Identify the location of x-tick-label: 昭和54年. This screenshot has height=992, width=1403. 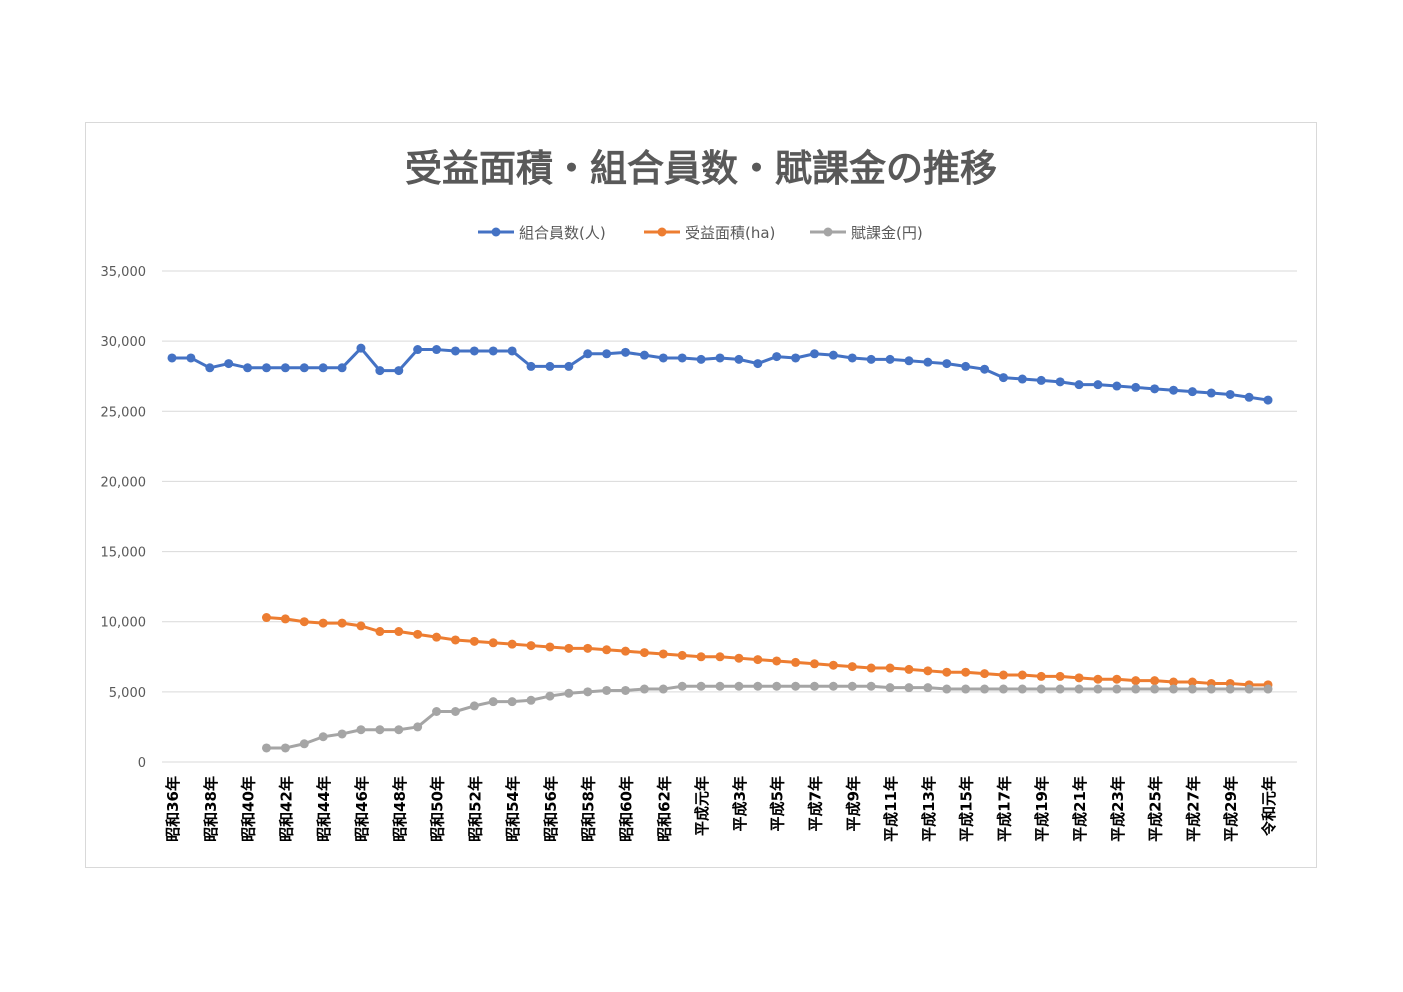
(513, 809).